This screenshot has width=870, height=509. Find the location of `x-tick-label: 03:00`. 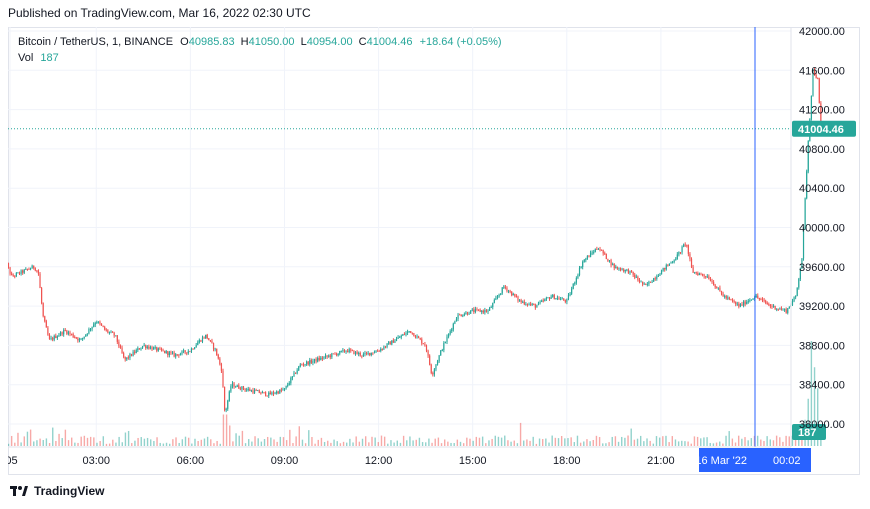

x-tick-label: 03:00 is located at coordinates (96, 461).